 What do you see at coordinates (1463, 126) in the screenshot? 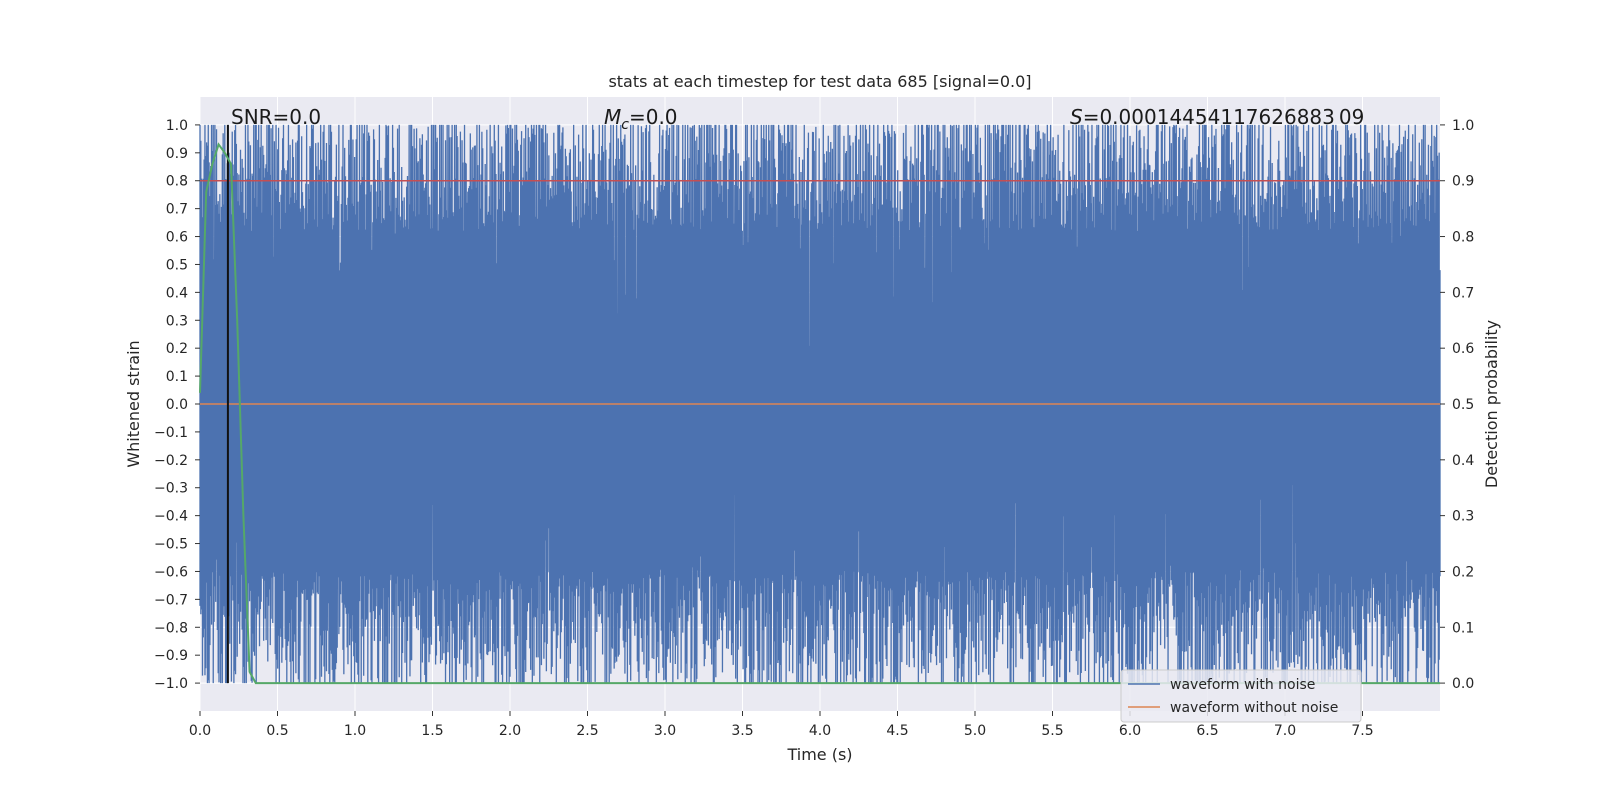
I see `y2-tick-label: 1.0` at bounding box center [1463, 126].